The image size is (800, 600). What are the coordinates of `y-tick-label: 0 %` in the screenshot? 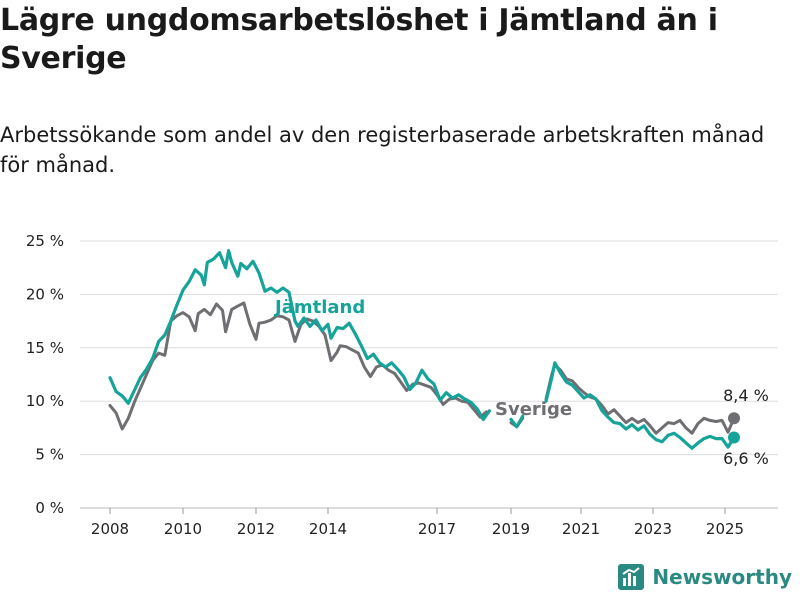 It's located at (49, 508).